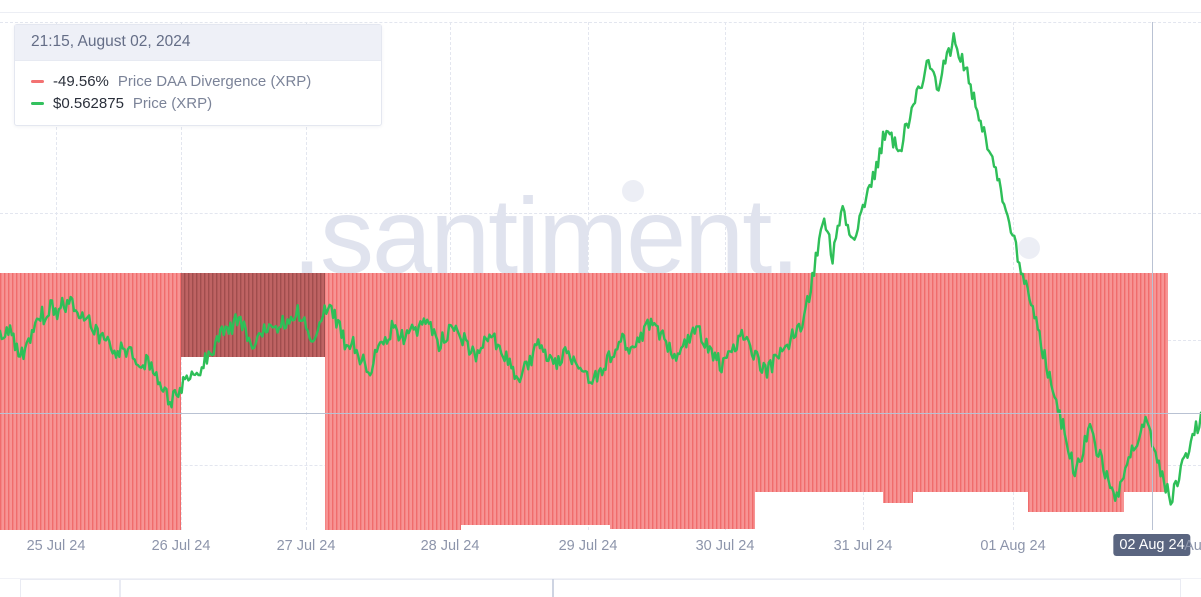 This screenshot has width=1201, height=597. Describe the element at coordinates (863, 546) in the screenshot. I see `x-tick-label: 31 Jul 24` at that location.